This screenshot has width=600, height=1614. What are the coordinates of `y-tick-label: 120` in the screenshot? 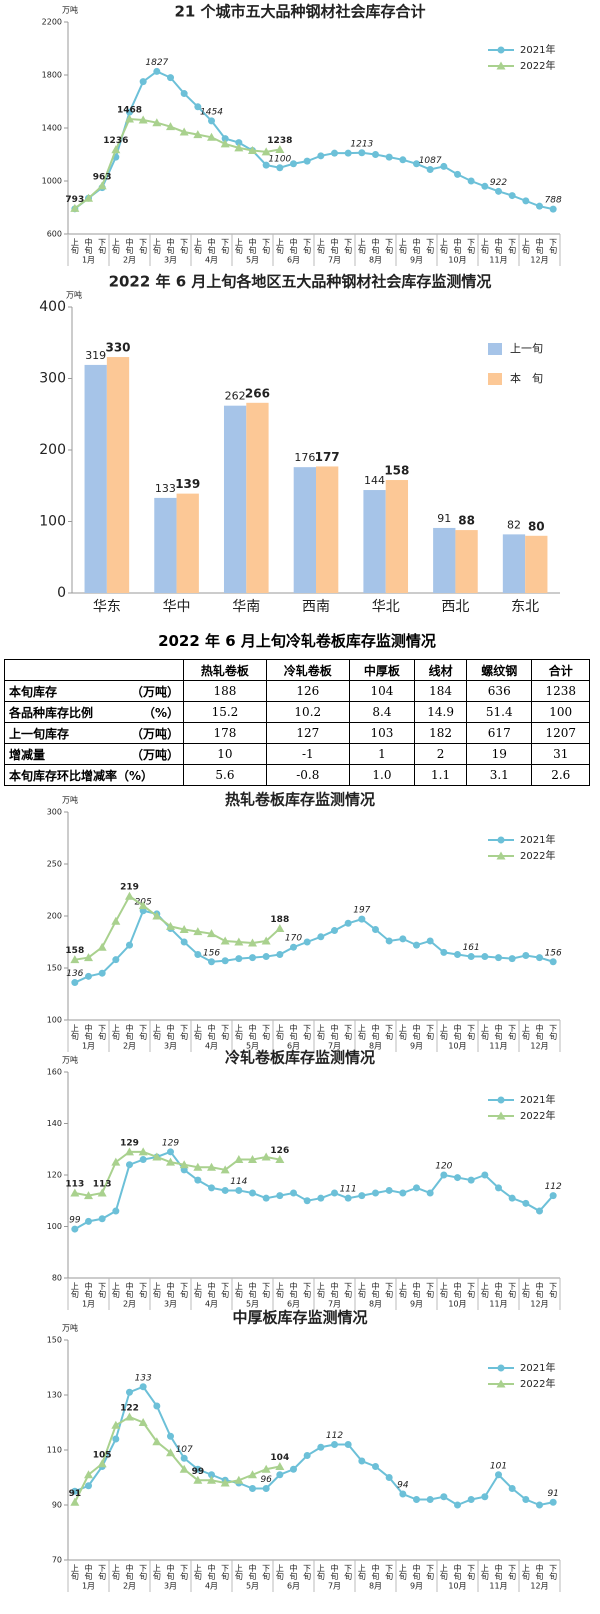 It's located at (54, 1175).